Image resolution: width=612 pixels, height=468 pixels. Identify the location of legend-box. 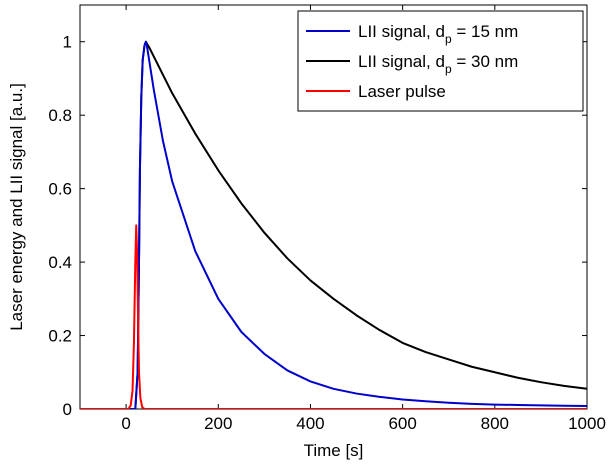
(440, 61).